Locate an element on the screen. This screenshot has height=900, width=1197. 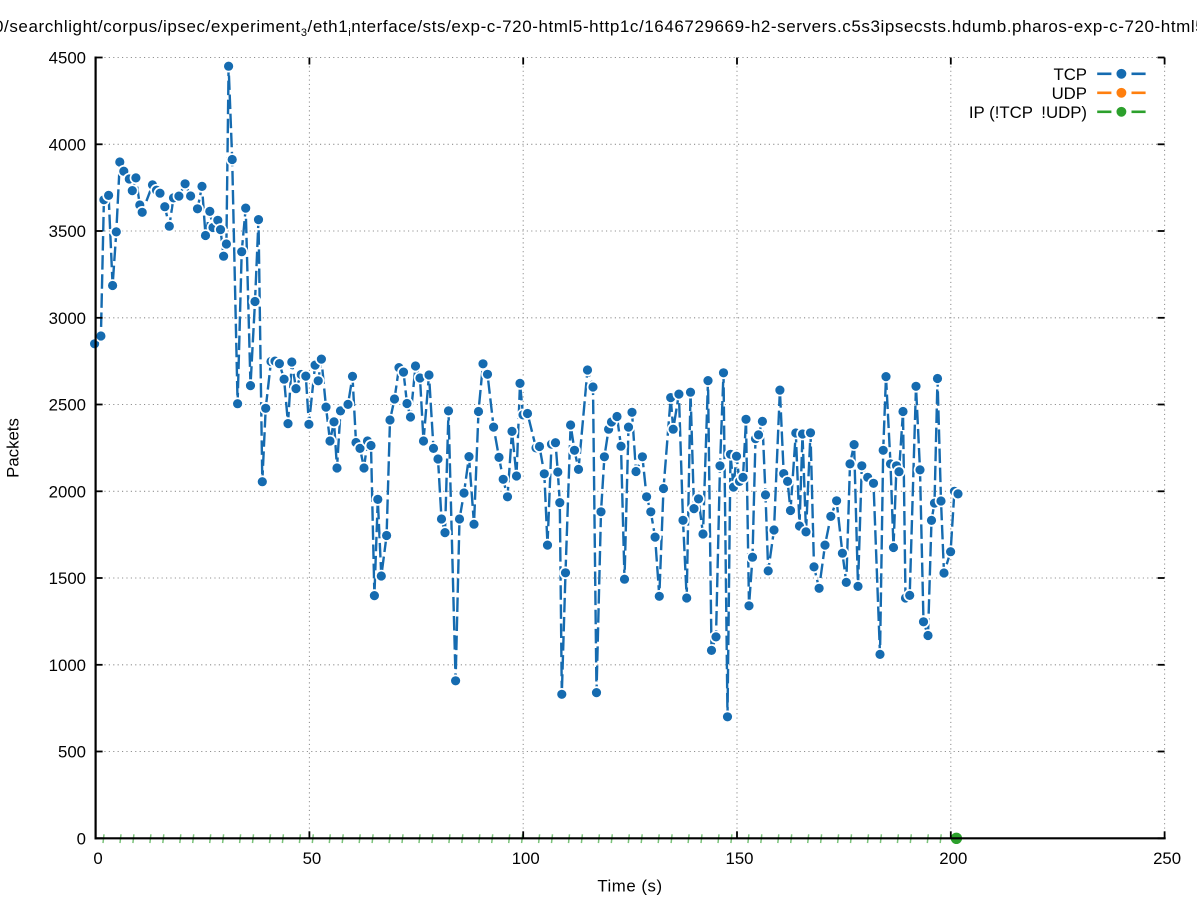
svg-text: 100 is located at coordinates (526, 858).